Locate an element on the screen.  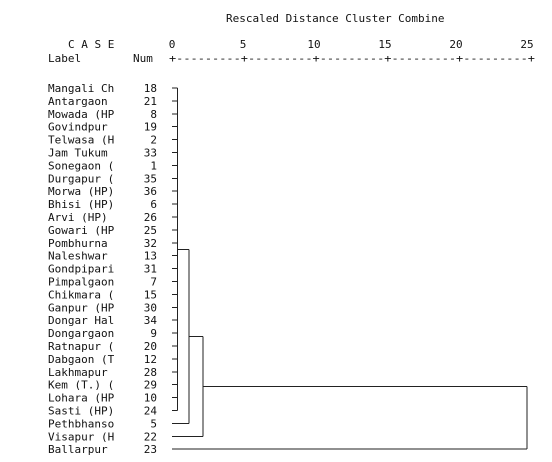
case-label: Gondpipari is located at coordinates (81, 269).